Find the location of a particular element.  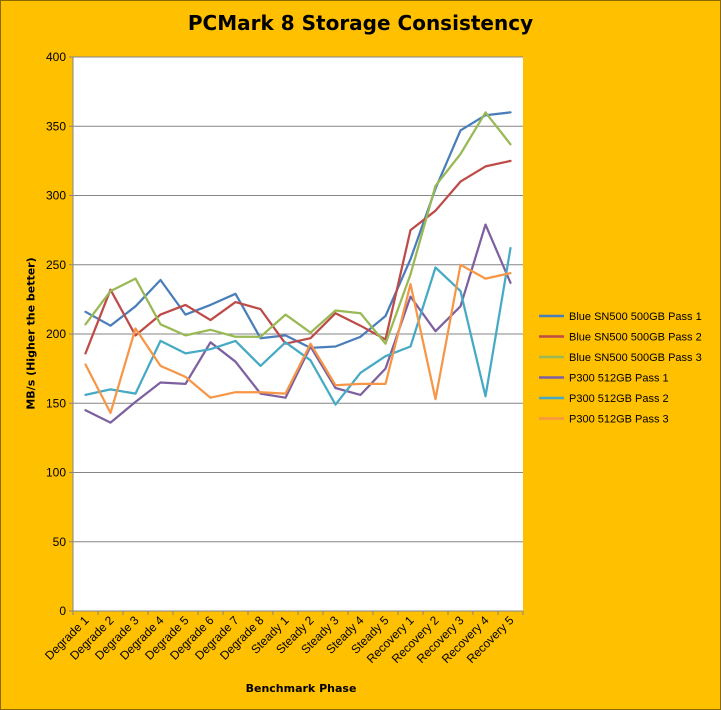

y-tick-label: 150 is located at coordinates (56, 403).